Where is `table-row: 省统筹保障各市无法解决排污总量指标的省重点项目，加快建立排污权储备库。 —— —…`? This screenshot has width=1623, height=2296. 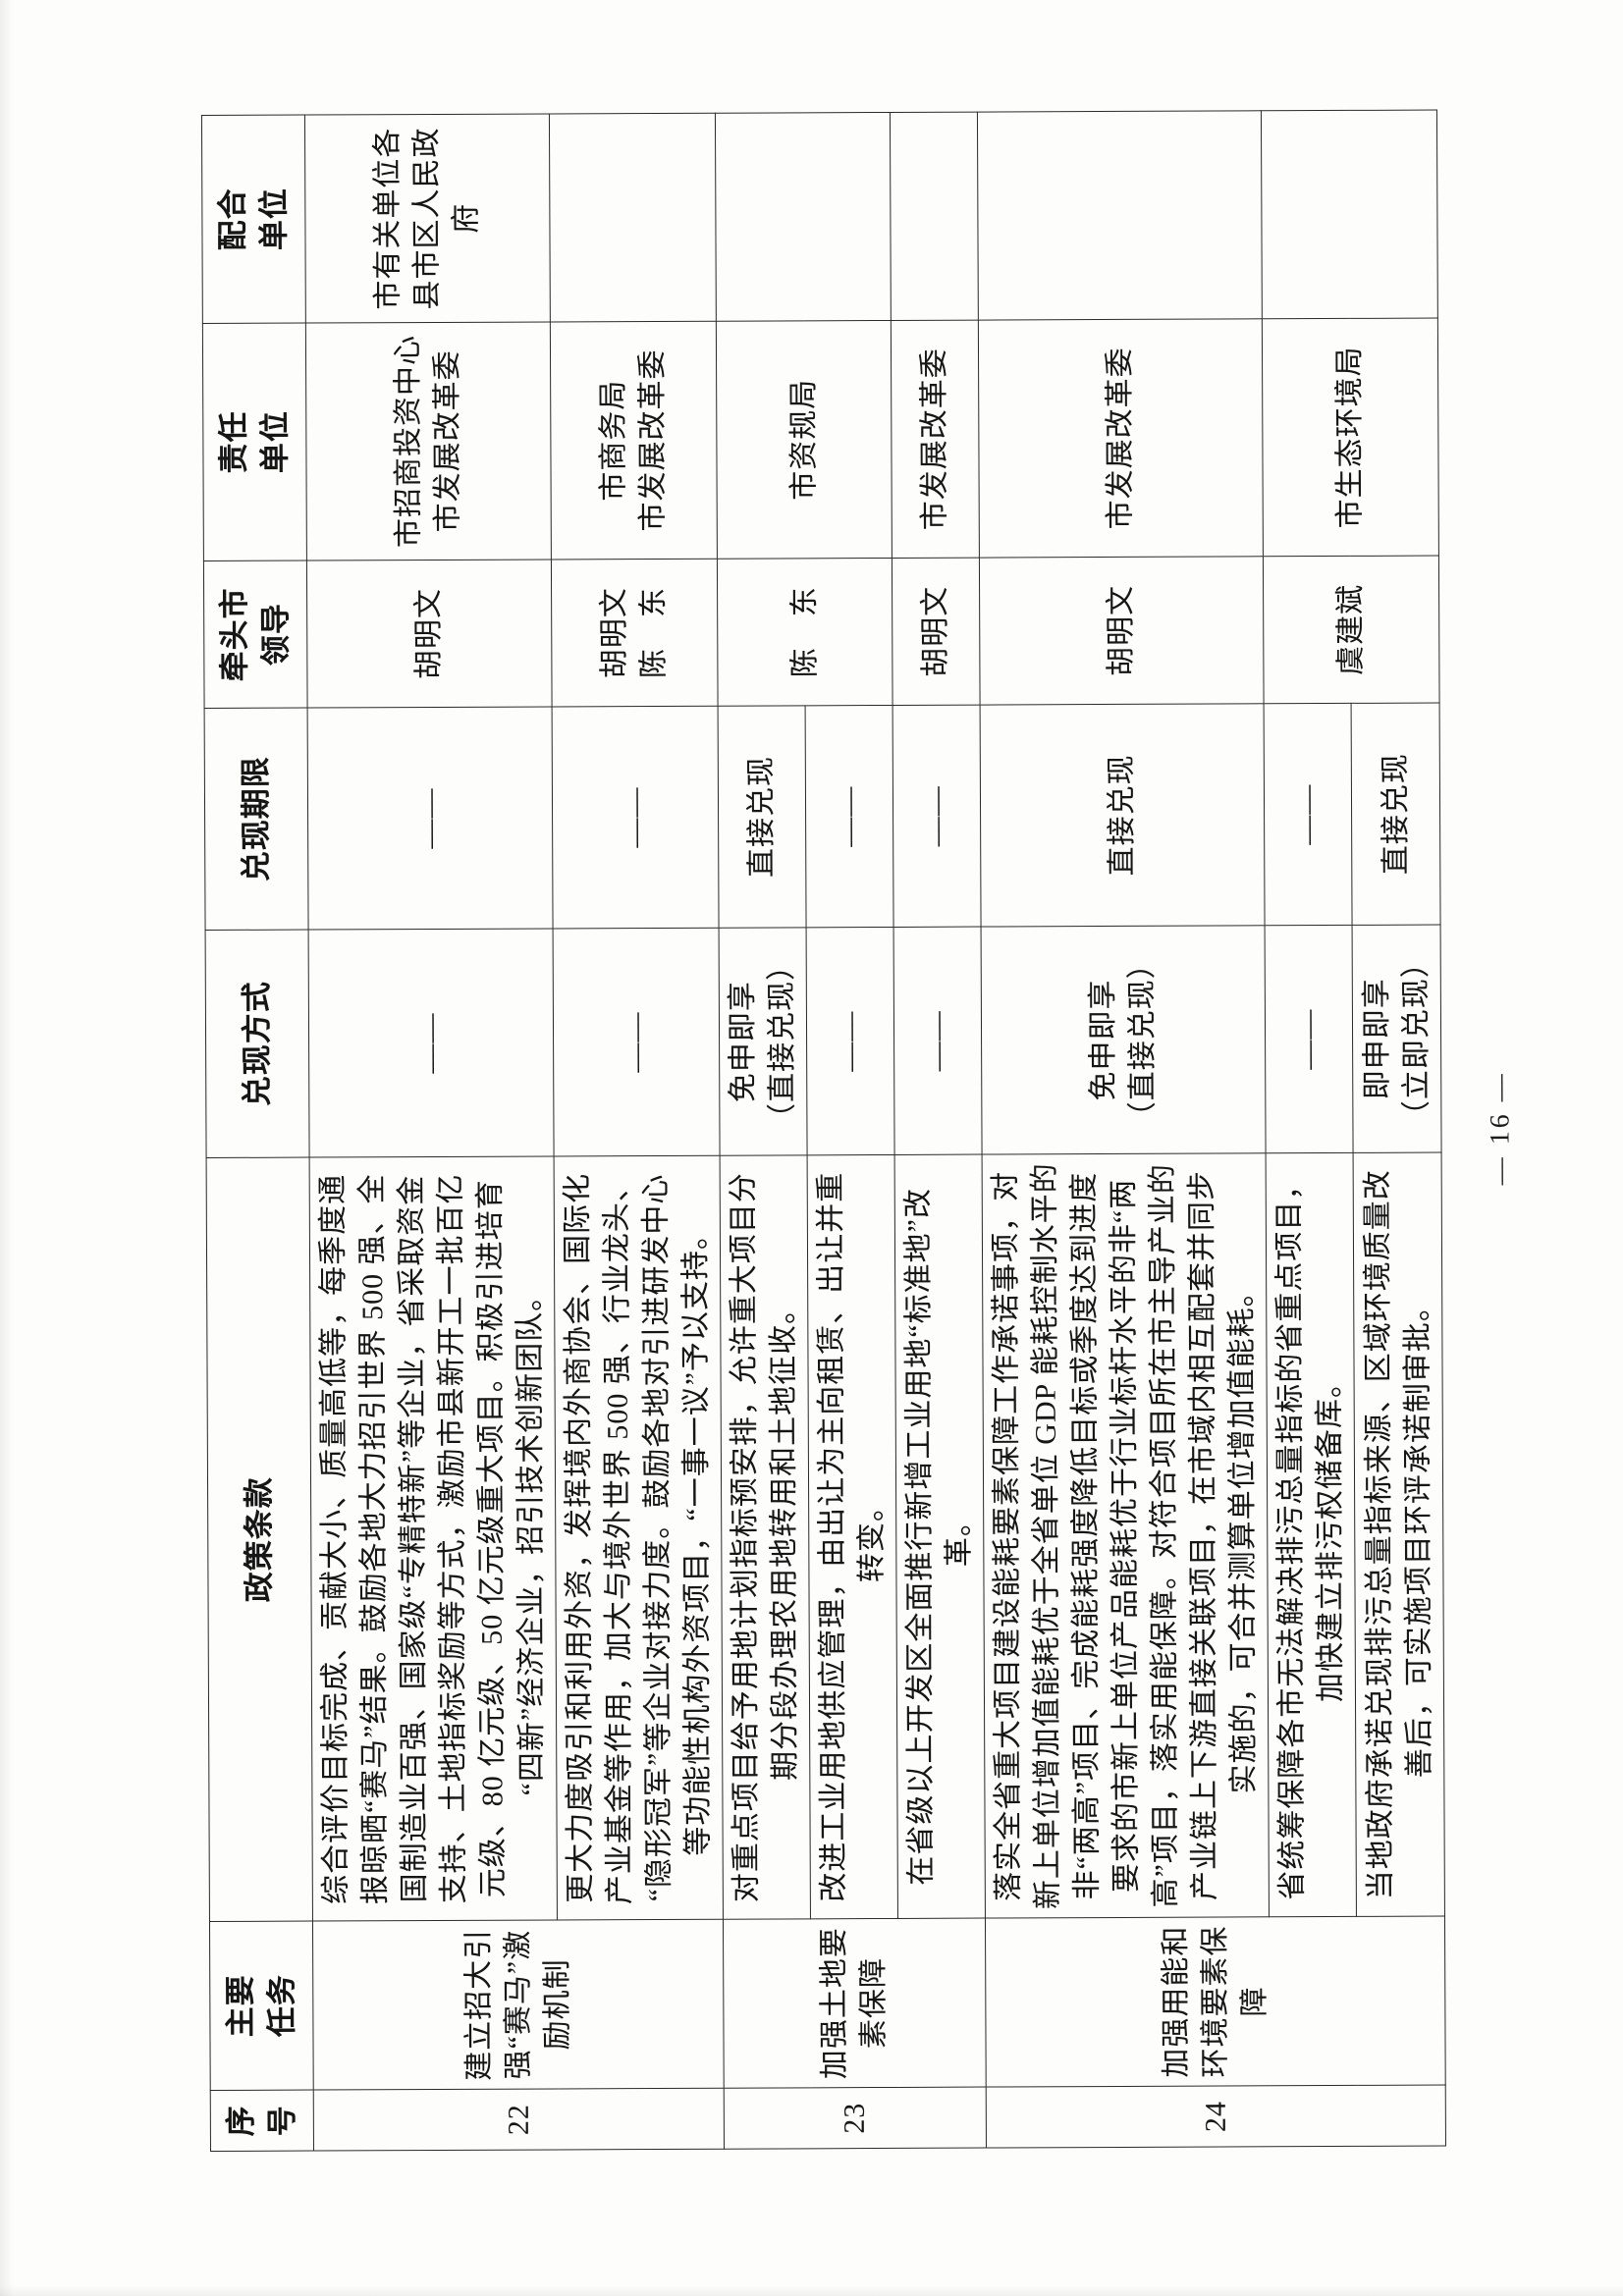 table-row: 省统筹保障各市无法解决排污总量指标的省重点项目，加快建立排污权储备库。 —— —… is located at coordinates (1350, 1128).